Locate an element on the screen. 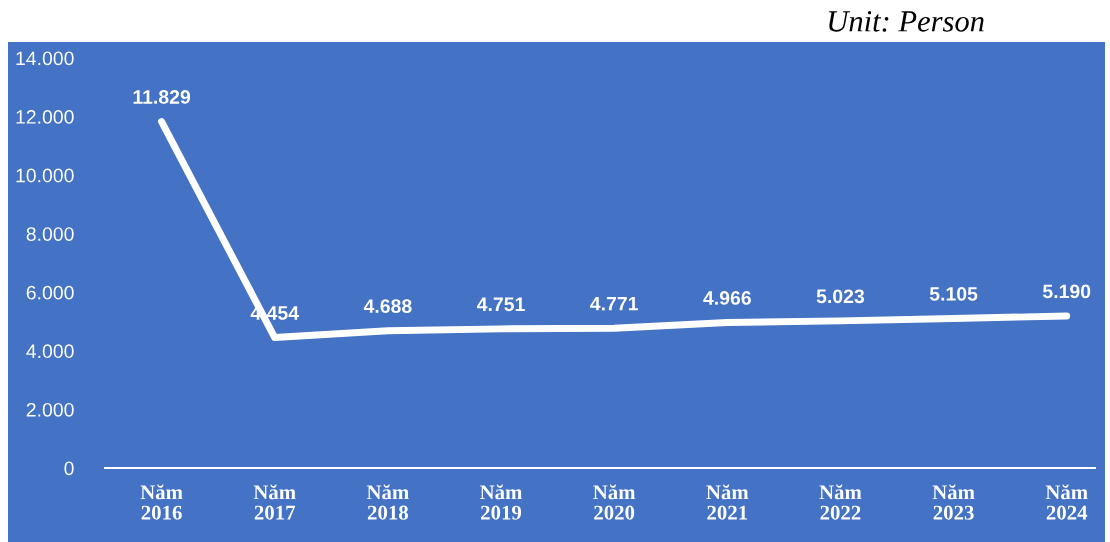 The width and height of the screenshot is (1110, 542). data-label: 5.105 is located at coordinates (953, 294).